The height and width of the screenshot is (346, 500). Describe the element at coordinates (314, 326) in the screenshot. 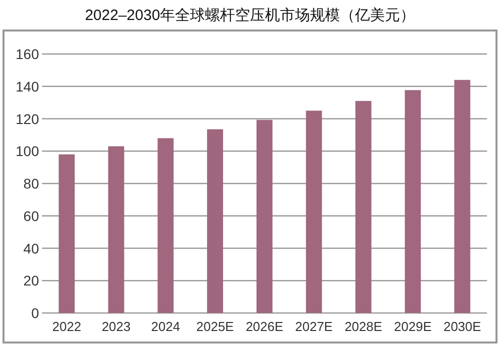

I see `x-tick-label: 2027E` at that location.